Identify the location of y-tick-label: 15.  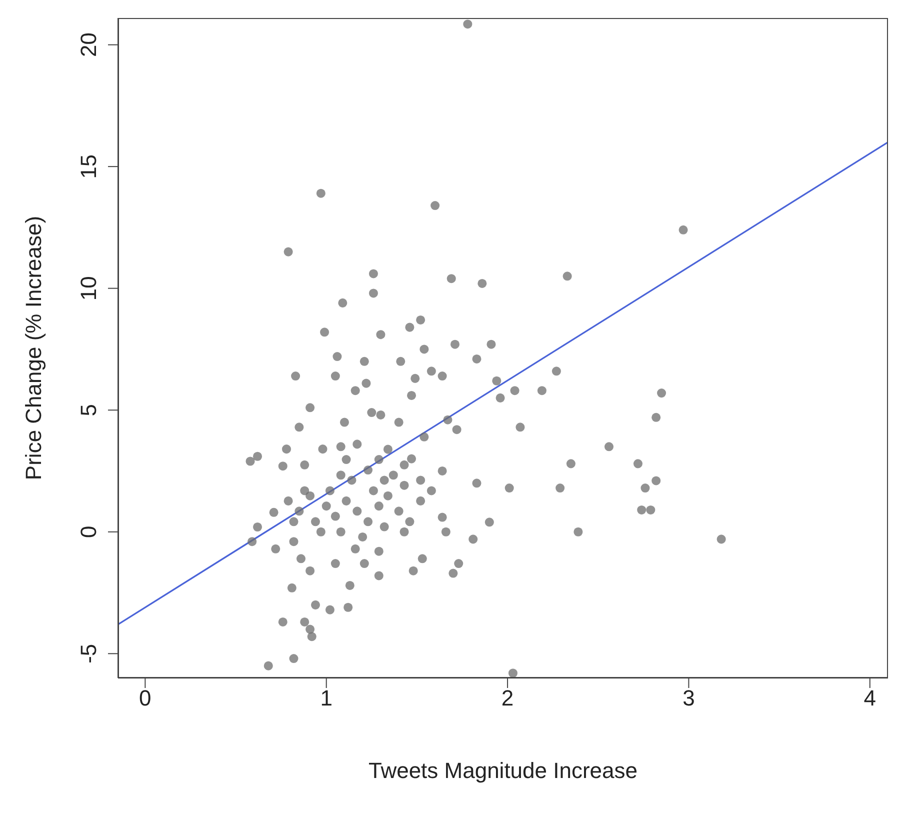
(88, 166).